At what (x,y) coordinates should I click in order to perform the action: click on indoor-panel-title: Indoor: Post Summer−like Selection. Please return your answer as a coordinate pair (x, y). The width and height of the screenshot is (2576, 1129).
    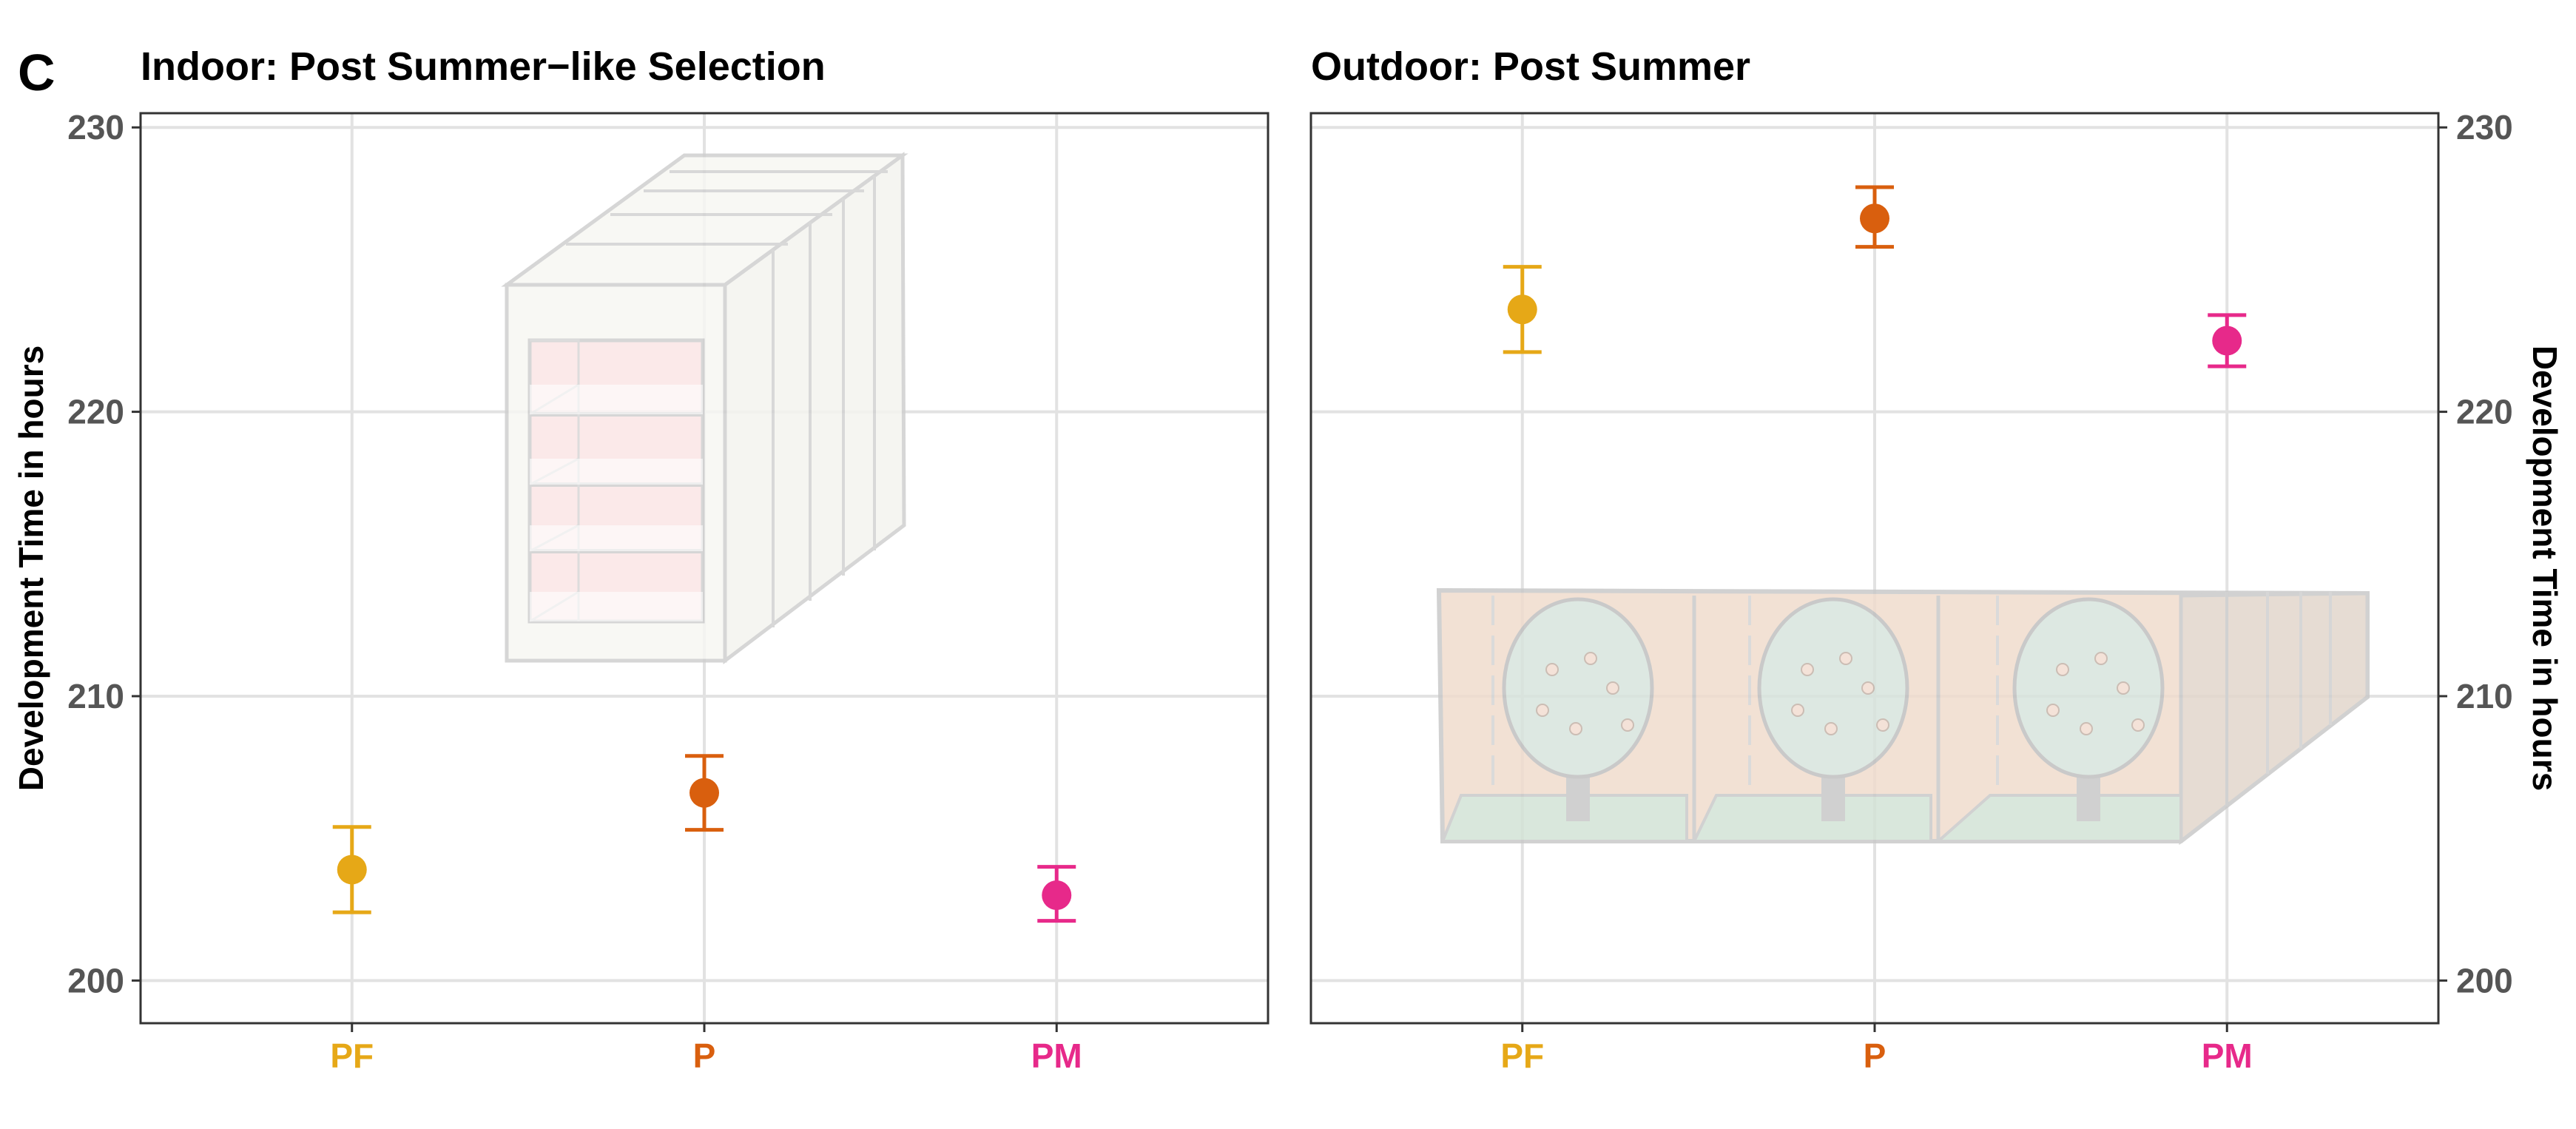
    Looking at the image, I should click on (483, 67).